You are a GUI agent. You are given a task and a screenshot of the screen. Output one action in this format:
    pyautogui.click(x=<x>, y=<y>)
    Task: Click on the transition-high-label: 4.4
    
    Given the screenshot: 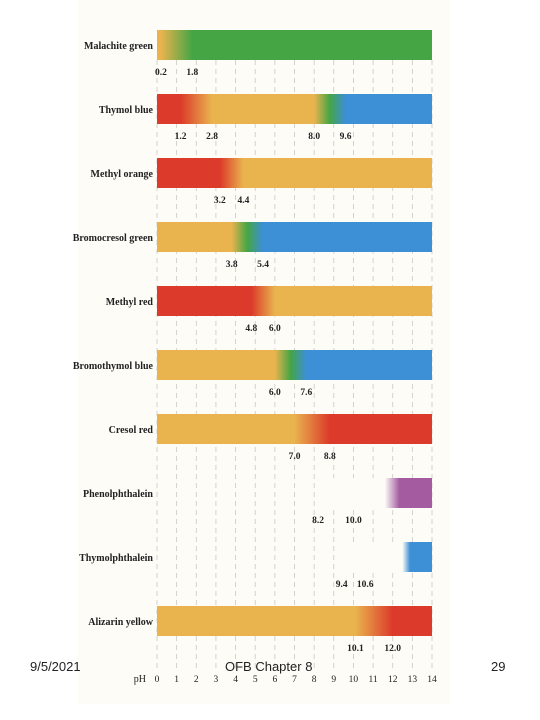 What is the action you would take?
    pyautogui.click(x=243, y=201)
    